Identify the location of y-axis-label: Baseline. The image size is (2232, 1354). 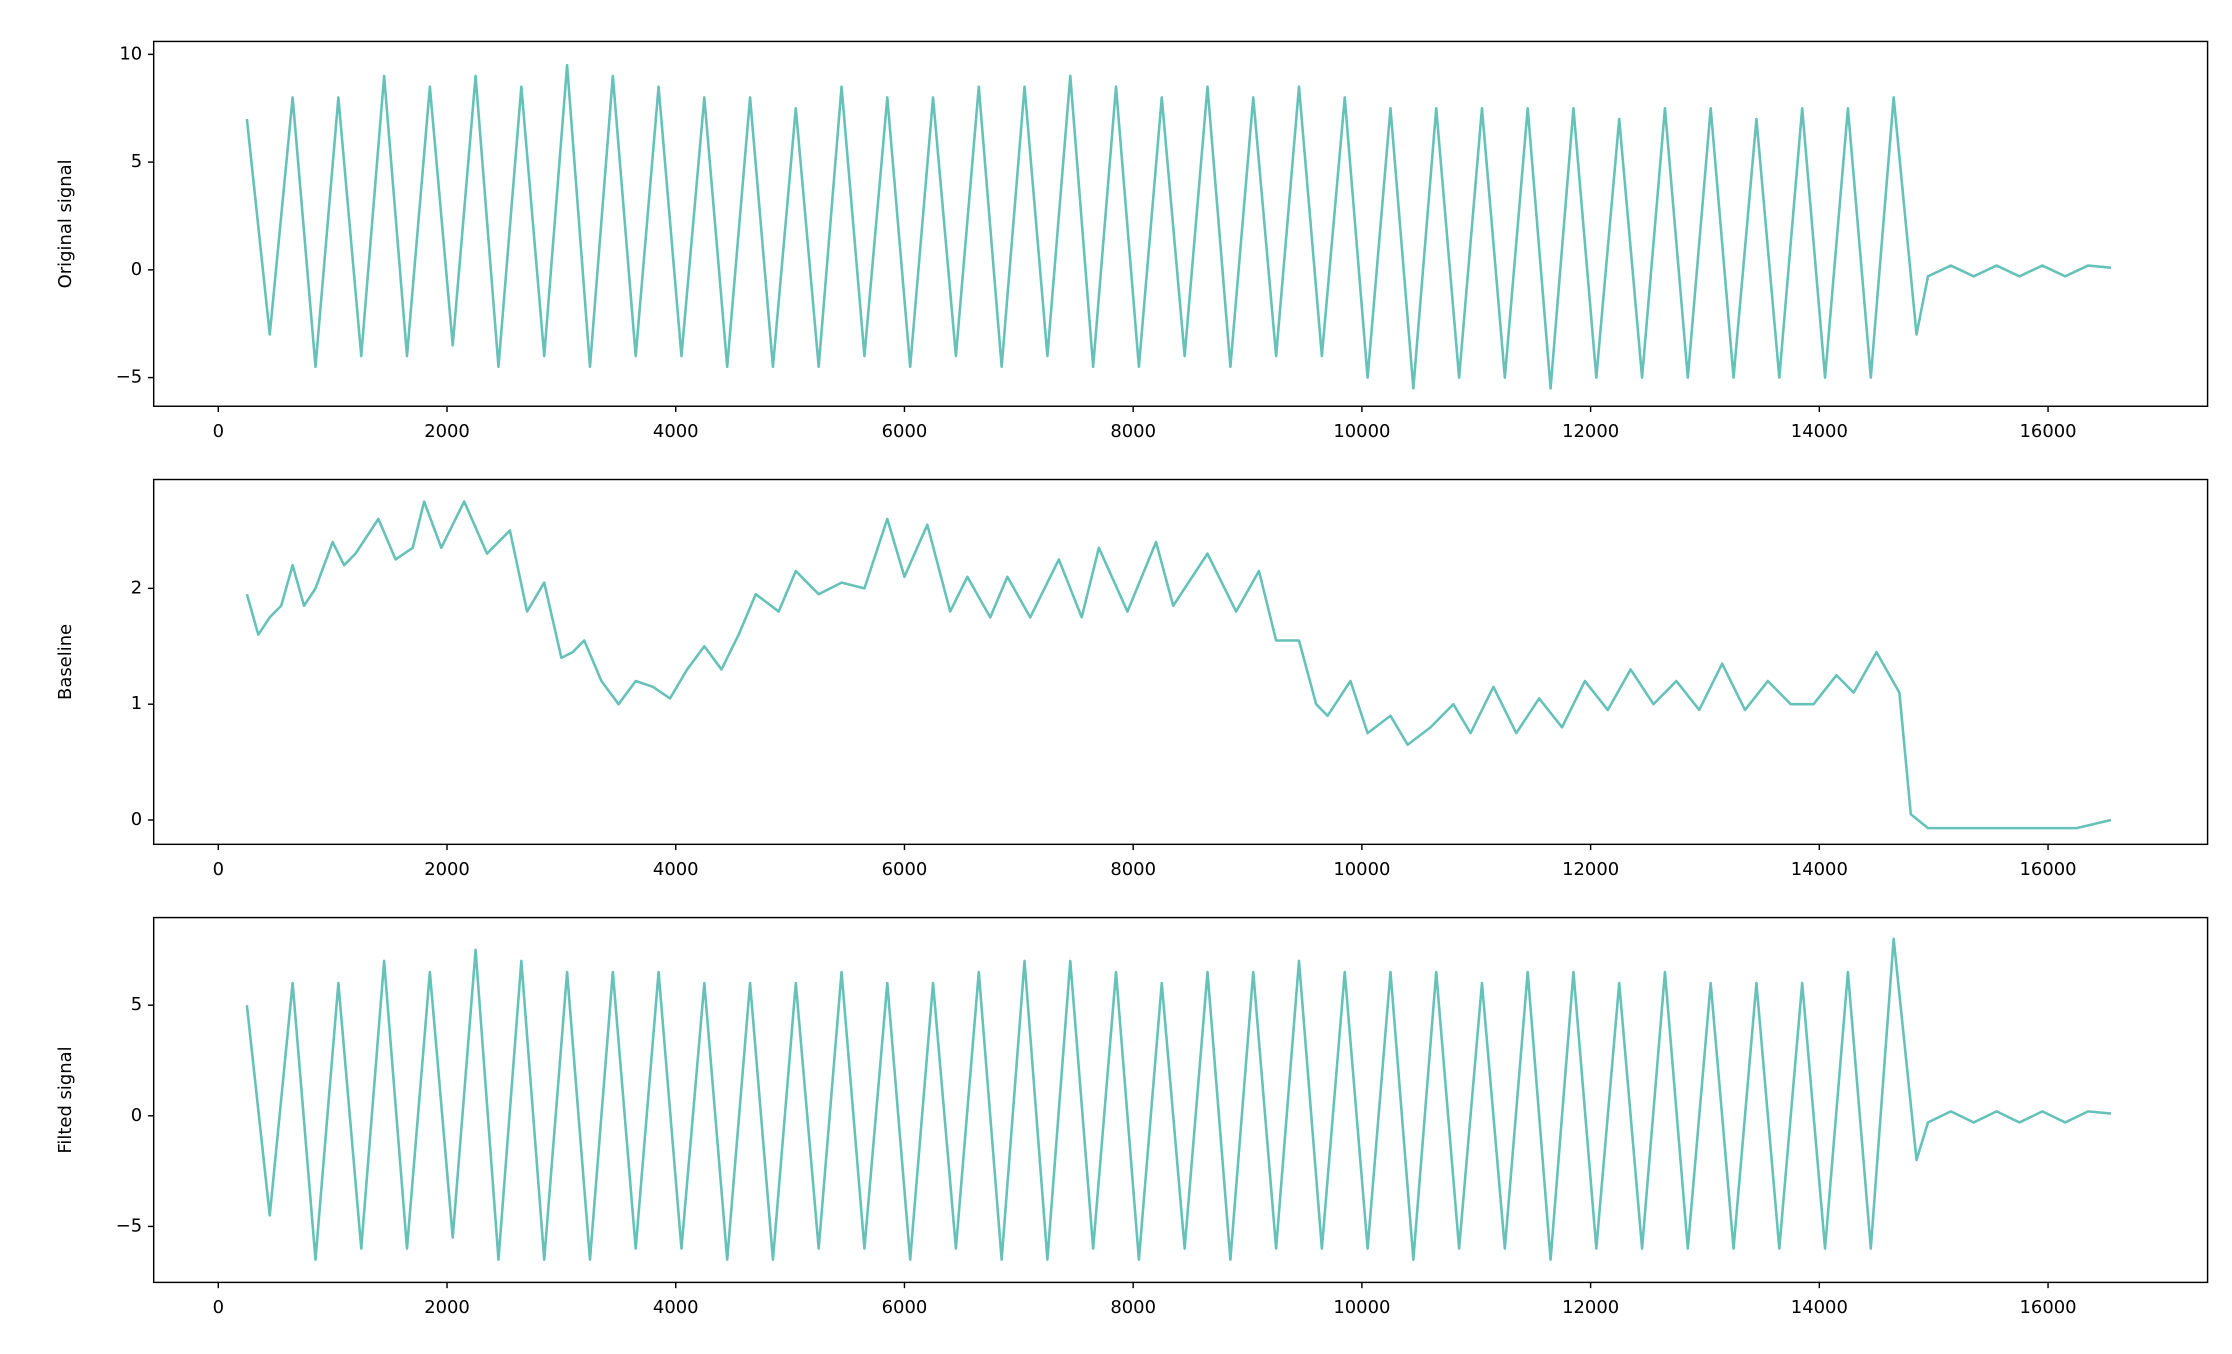
(65, 662).